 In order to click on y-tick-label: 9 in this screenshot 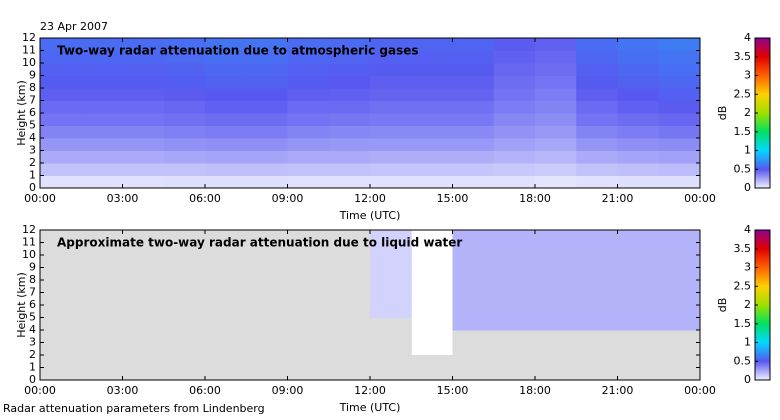, I will do `click(32, 75)`.